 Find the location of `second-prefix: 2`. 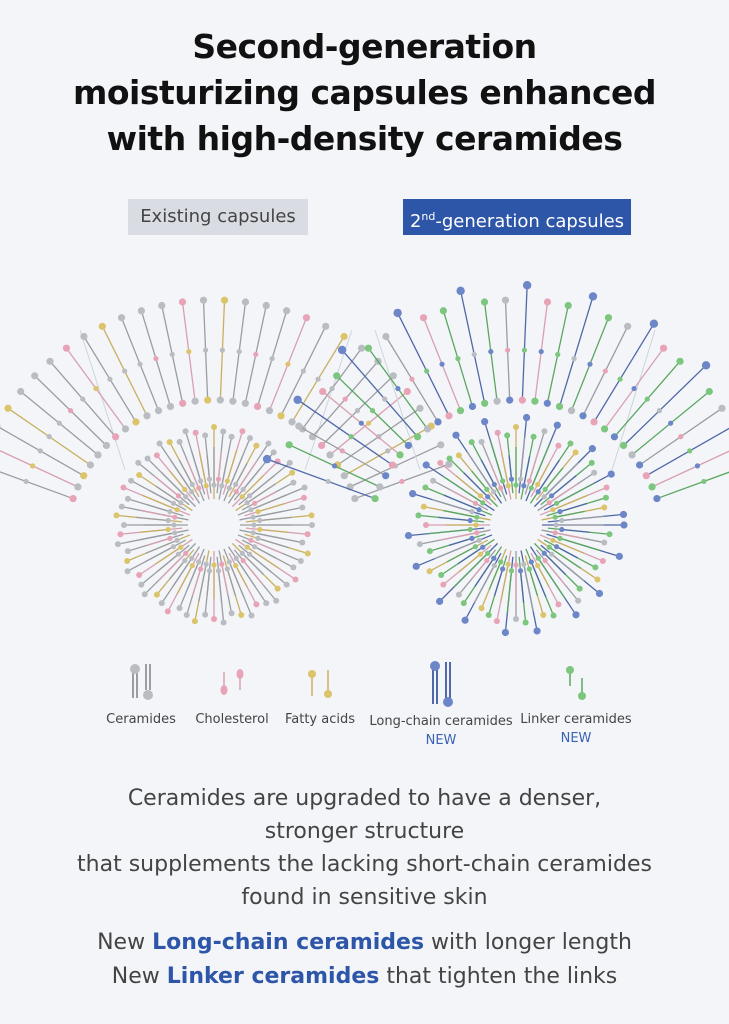

second-prefix: 2 is located at coordinates (415, 221).